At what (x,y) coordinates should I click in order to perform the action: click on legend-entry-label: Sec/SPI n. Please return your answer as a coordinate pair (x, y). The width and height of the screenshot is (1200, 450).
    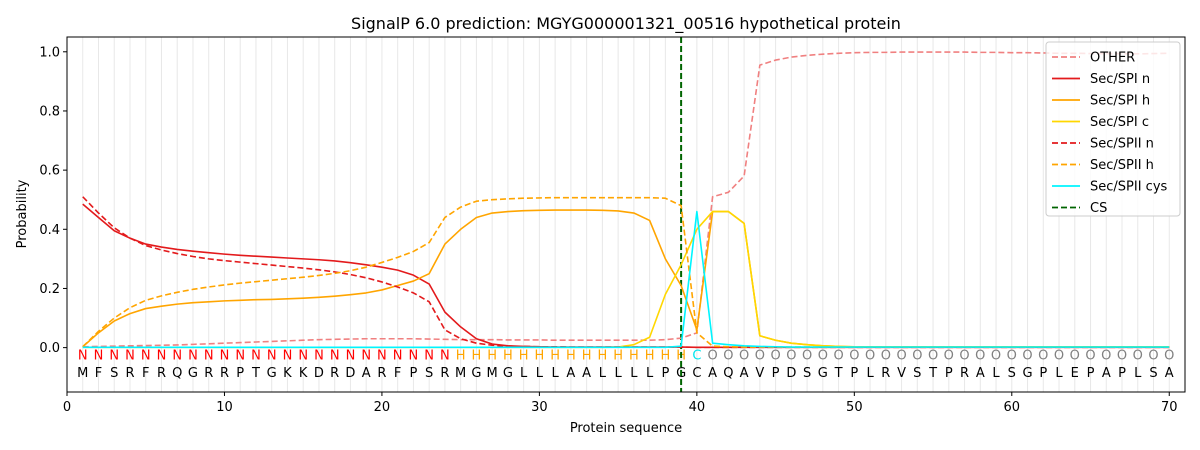
    Looking at the image, I should click on (1120, 79).